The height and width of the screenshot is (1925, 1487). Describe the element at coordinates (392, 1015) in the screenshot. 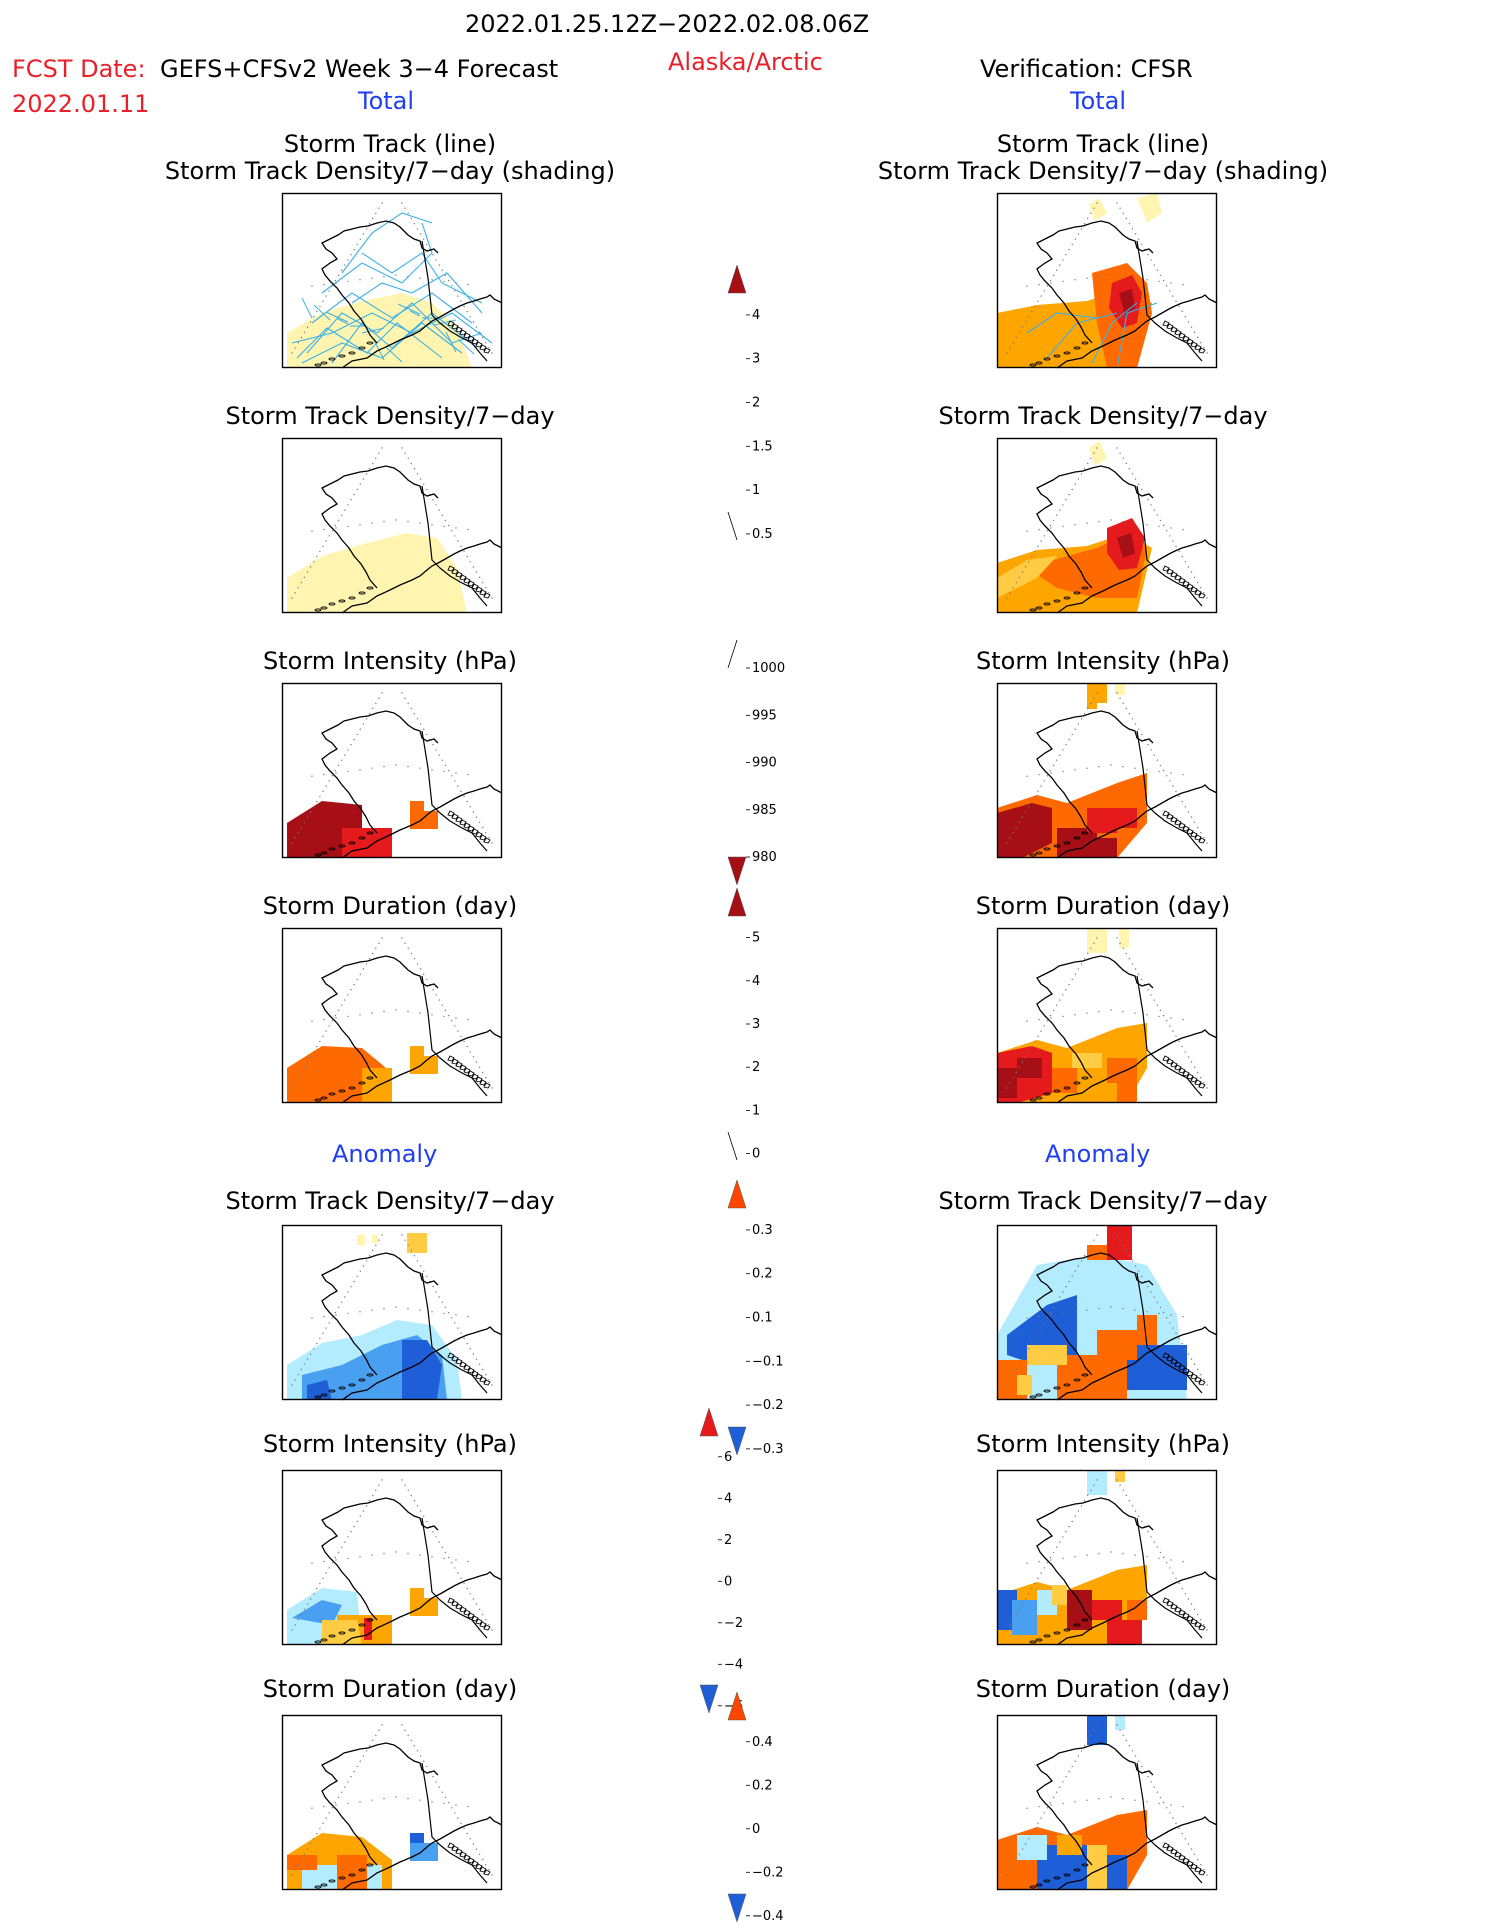

I see `map-duration-left` at that location.